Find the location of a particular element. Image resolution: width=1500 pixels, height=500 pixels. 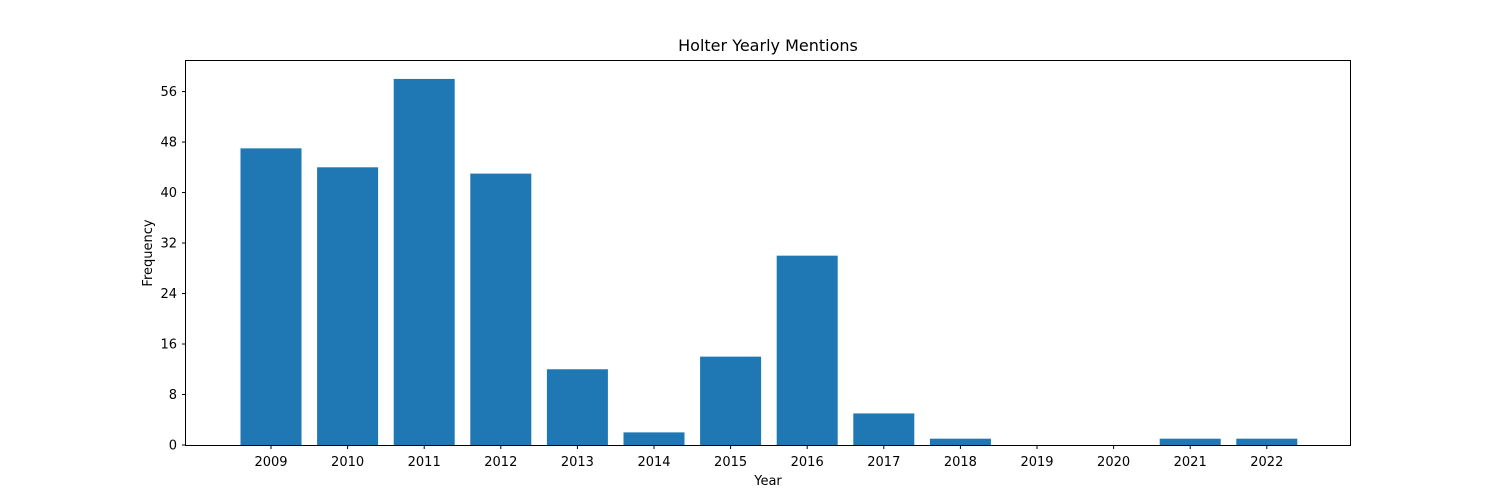

y-tick-label: 24 is located at coordinates (168, 294).